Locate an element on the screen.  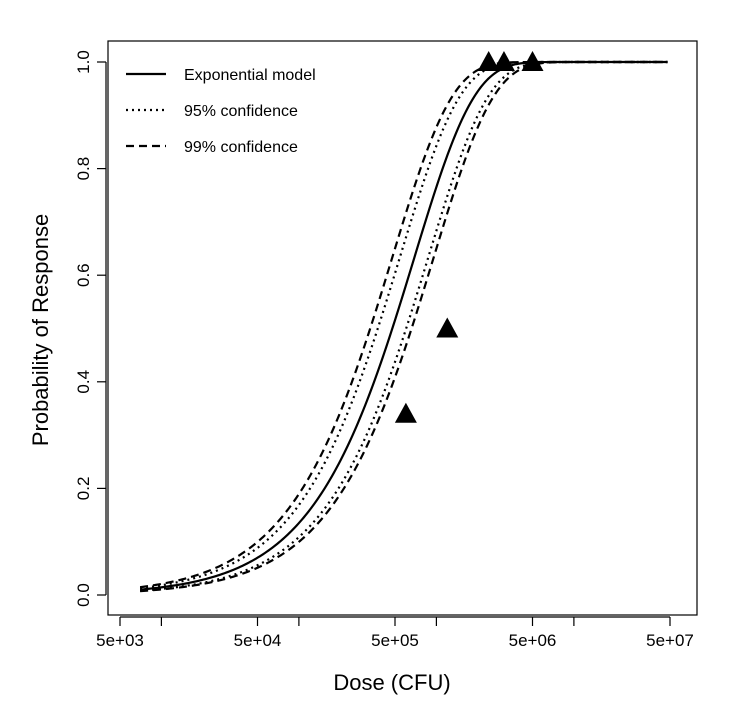
x-tick-label: 5e+04 is located at coordinates (258, 640).